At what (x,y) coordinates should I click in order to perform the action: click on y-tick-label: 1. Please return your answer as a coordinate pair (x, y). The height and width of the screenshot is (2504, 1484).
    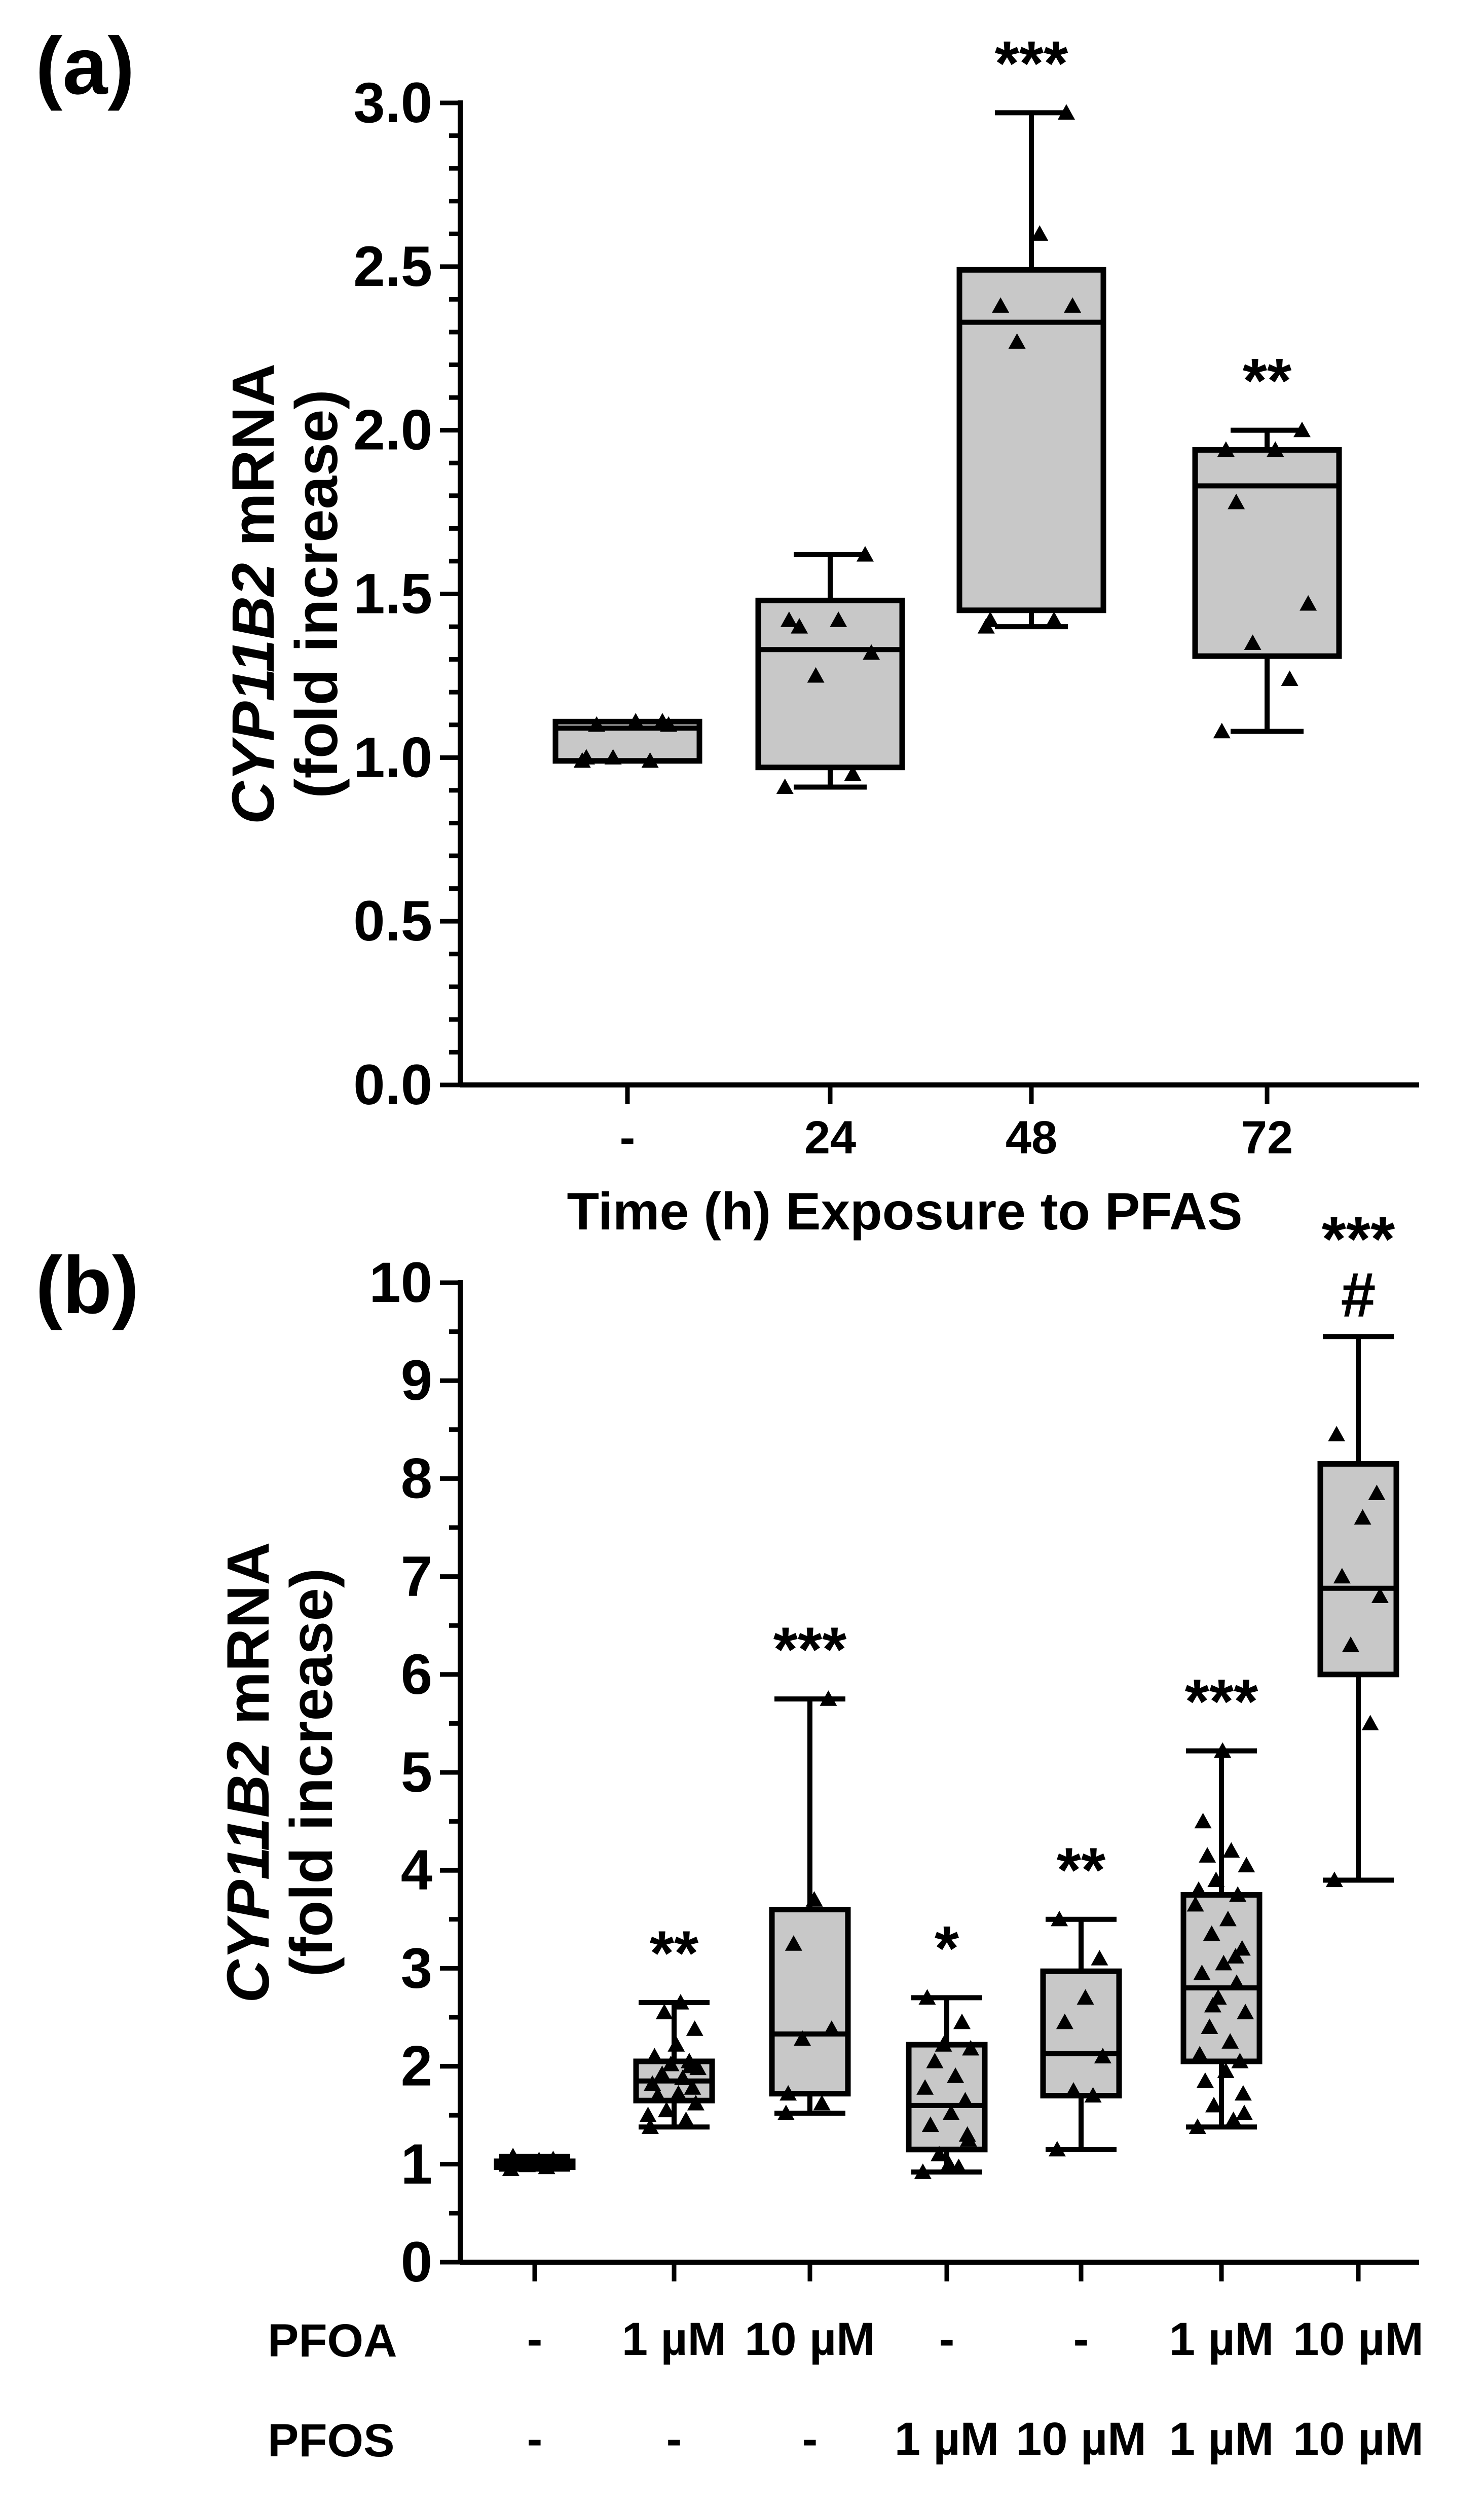
    Looking at the image, I should click on (416, 2164).